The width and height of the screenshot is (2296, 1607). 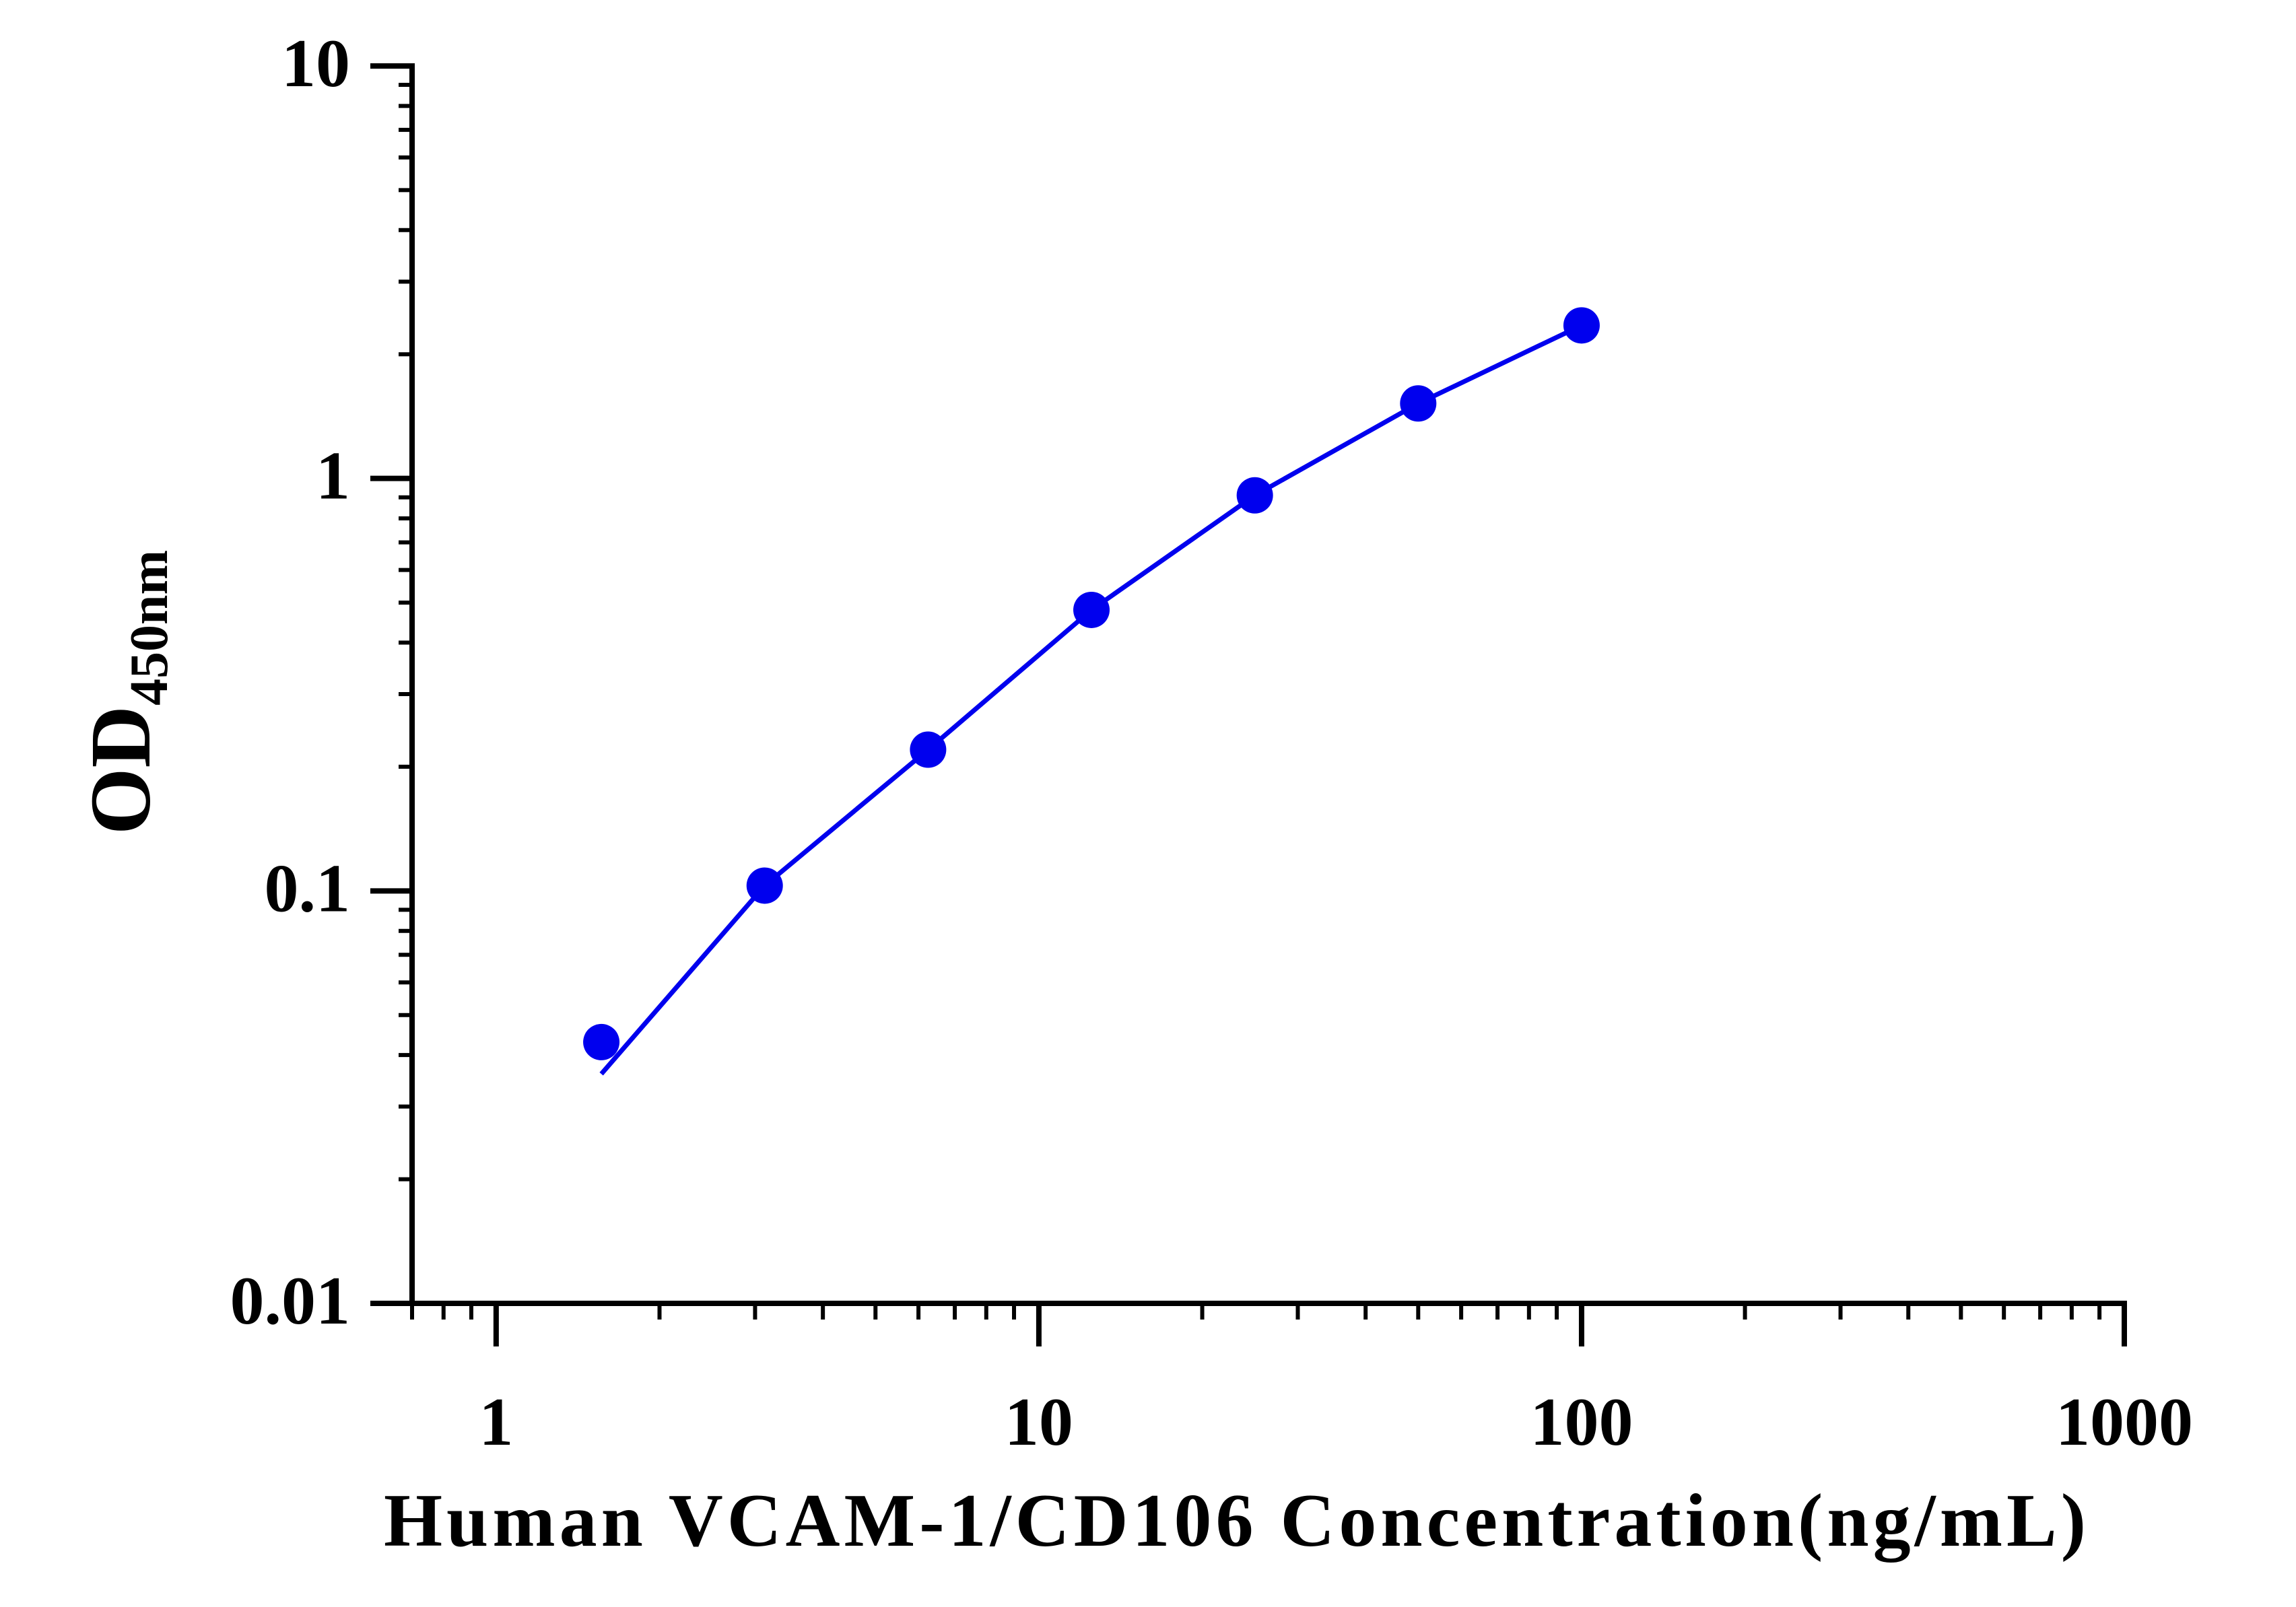 I want to click on y-tick-label: 10, so click(x=315, y=64).